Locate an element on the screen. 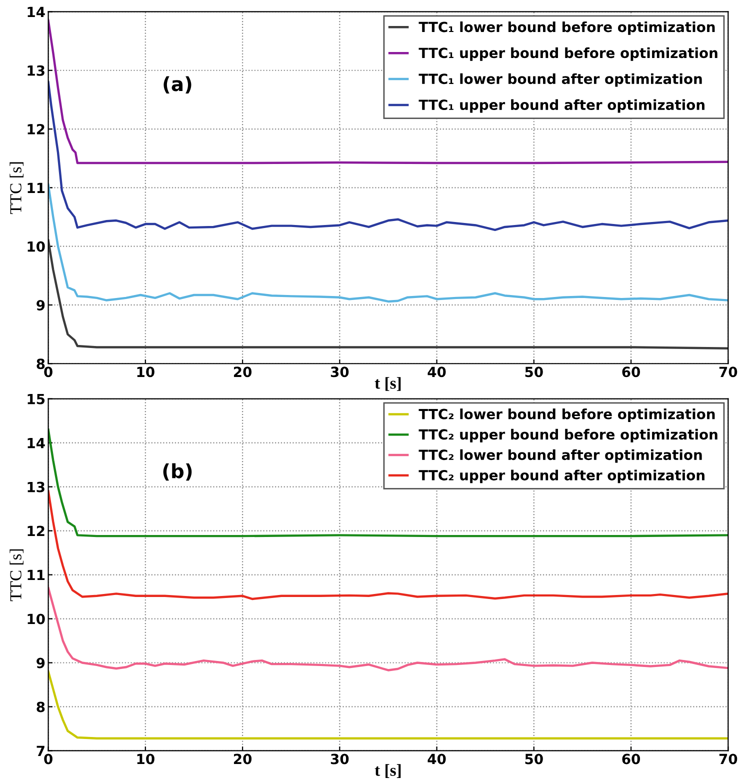  legend-label: TTC₁ upper bound after optimization is located at coordinates (561, 106).